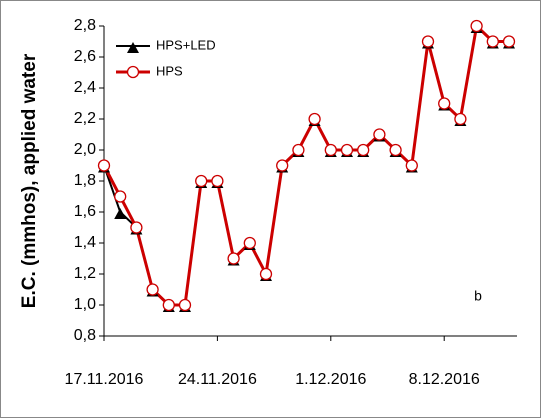  I want to click on legend-label: HPS, so click(169, 70).